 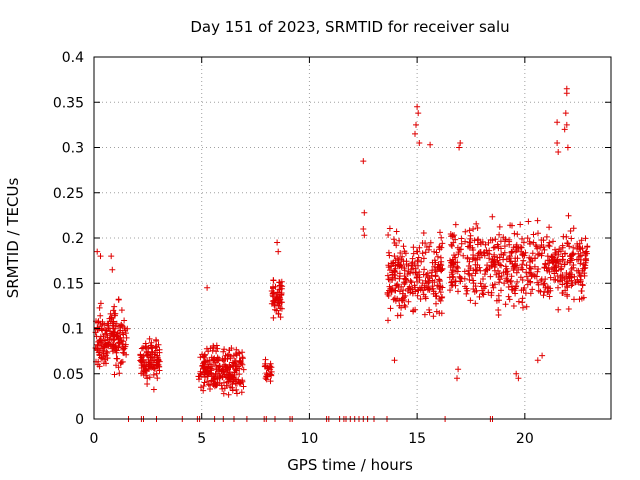 What do you see at coordinates (68, 103) in the screenshot?
I see `y-tick-label: 0.35` at bounding box center [68, 103].